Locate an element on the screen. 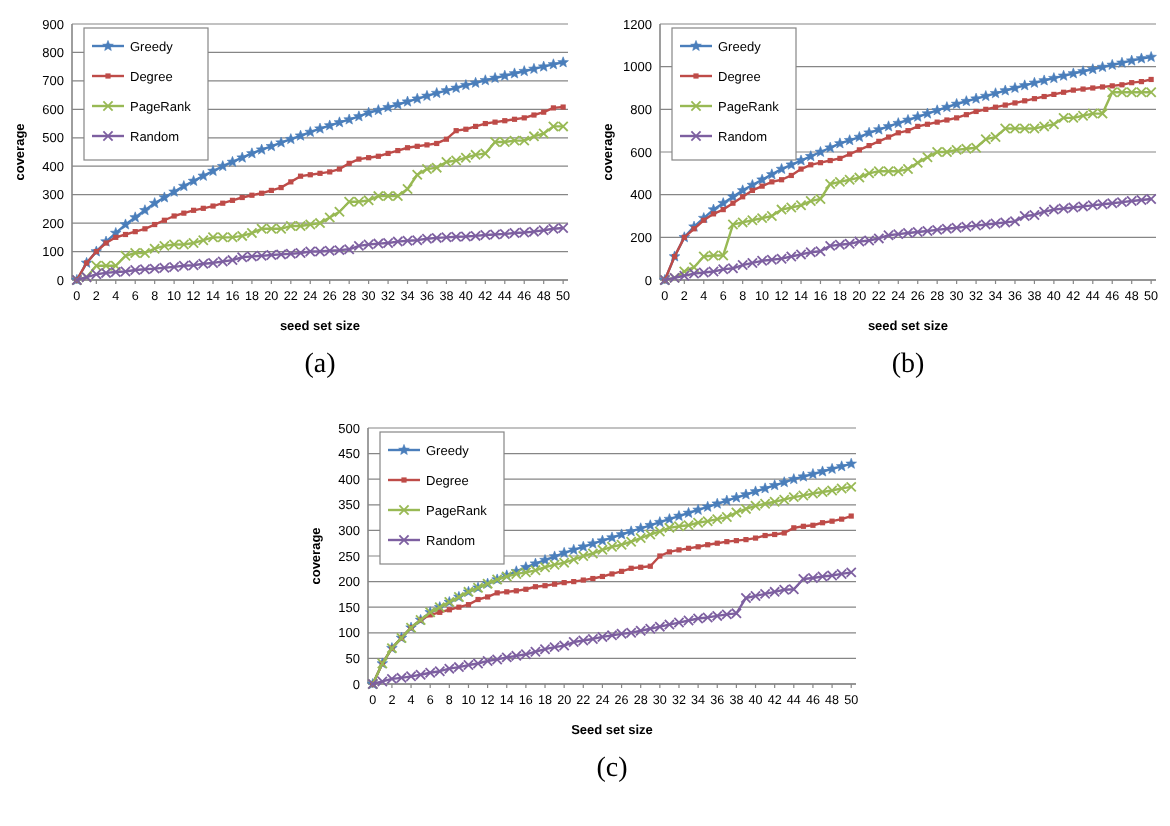 Image resolution: width=1170 pixels, height=826 pixels. text: (b) is located at coordinates (908, 365).